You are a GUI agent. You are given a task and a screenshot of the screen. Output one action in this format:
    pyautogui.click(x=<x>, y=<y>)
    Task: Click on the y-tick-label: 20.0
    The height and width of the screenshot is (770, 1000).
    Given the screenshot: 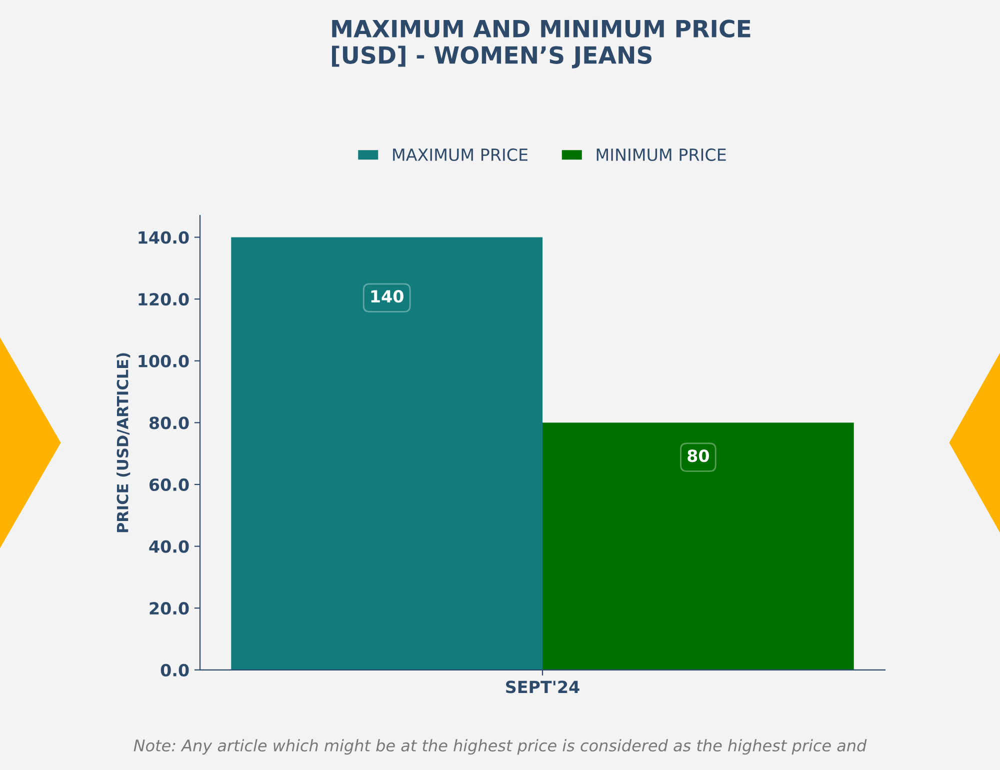 What is the action you would take?
    pyautogui.click(x=169, y=608)
    